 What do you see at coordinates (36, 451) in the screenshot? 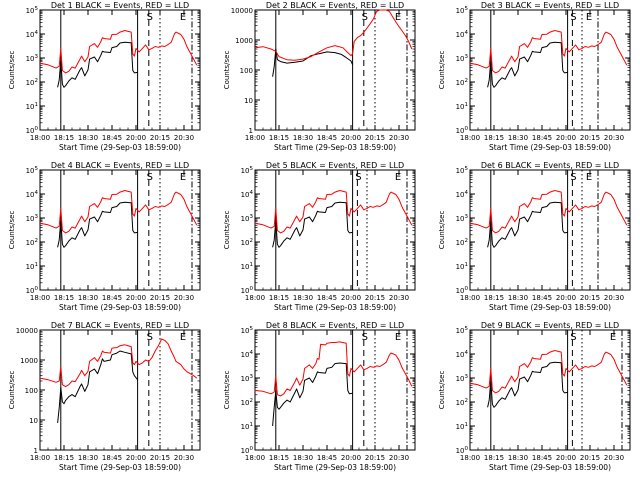
I see `y-tick-label: 1` at bounding box center [36, 451].